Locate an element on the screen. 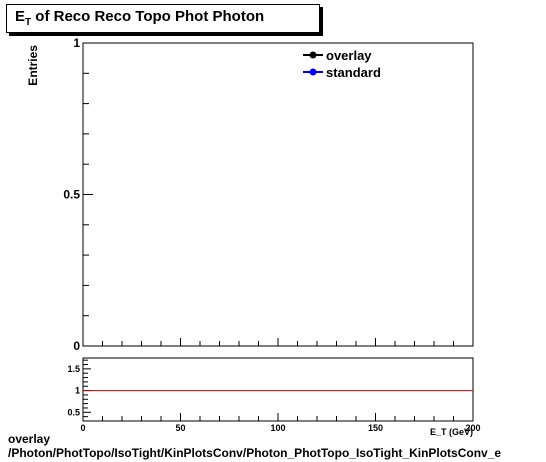  ratio-x-tick-label: 200 is located at coordinates (472, 428).